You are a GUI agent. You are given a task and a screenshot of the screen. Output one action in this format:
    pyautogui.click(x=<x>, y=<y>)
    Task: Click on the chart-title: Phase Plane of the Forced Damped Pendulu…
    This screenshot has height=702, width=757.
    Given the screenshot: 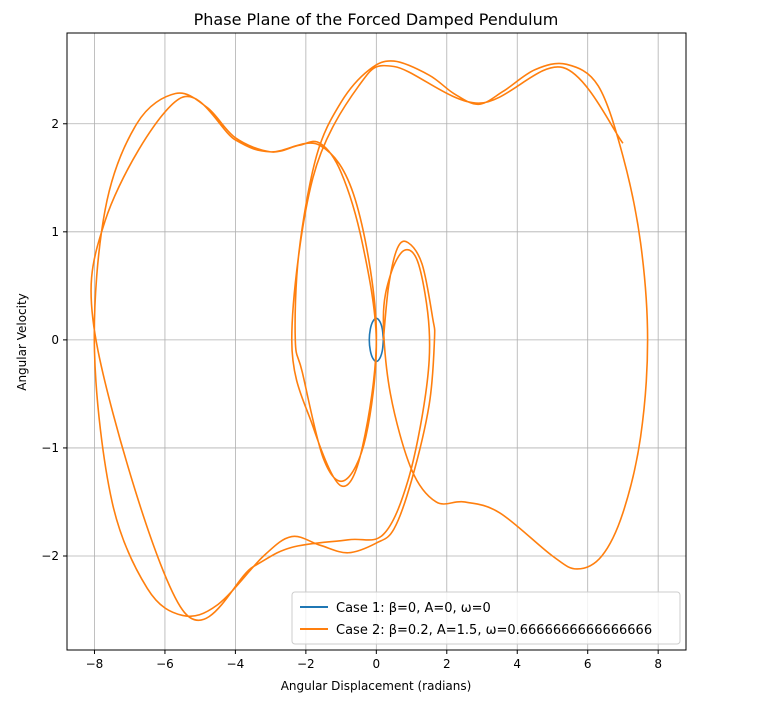 What is the action you would take?
    pyautogui.click(x=376, y=19)
    